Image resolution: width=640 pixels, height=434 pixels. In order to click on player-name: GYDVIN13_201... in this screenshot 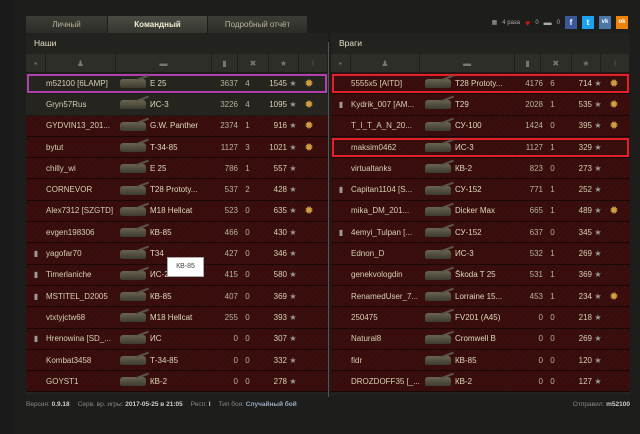, I will do `click(78, 126)`.